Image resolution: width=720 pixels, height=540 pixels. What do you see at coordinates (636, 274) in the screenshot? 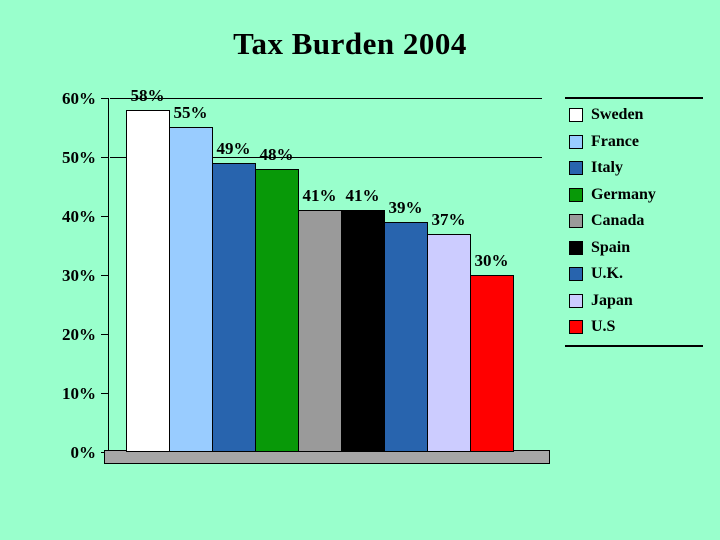
I see `legend-item-uk: U.K.` at bounding box center [636, 274].